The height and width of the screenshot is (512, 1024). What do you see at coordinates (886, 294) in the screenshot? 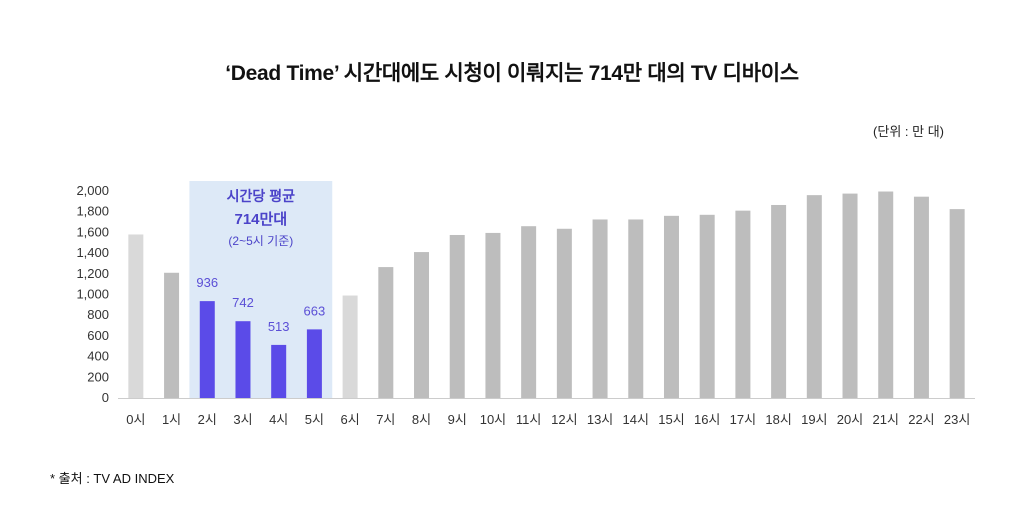
I see `bar-21시` at bounding box center [886, 294].